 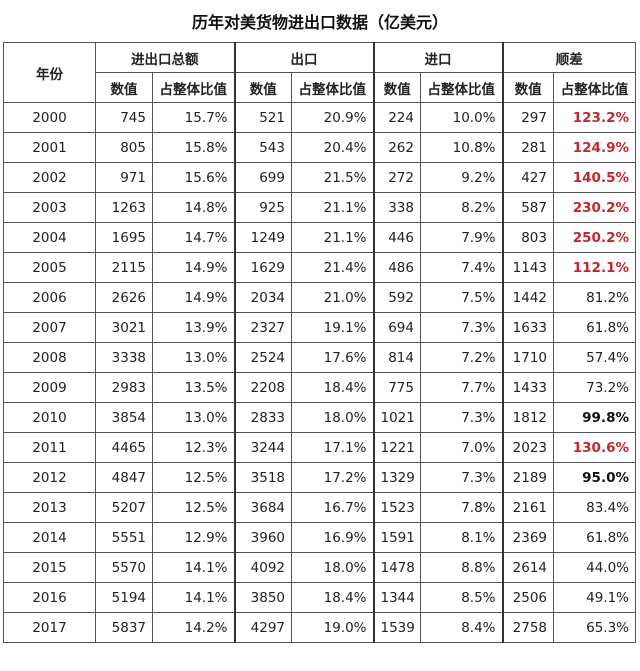 I want to click on cell-year: 2016, so click(x=49, y=597).